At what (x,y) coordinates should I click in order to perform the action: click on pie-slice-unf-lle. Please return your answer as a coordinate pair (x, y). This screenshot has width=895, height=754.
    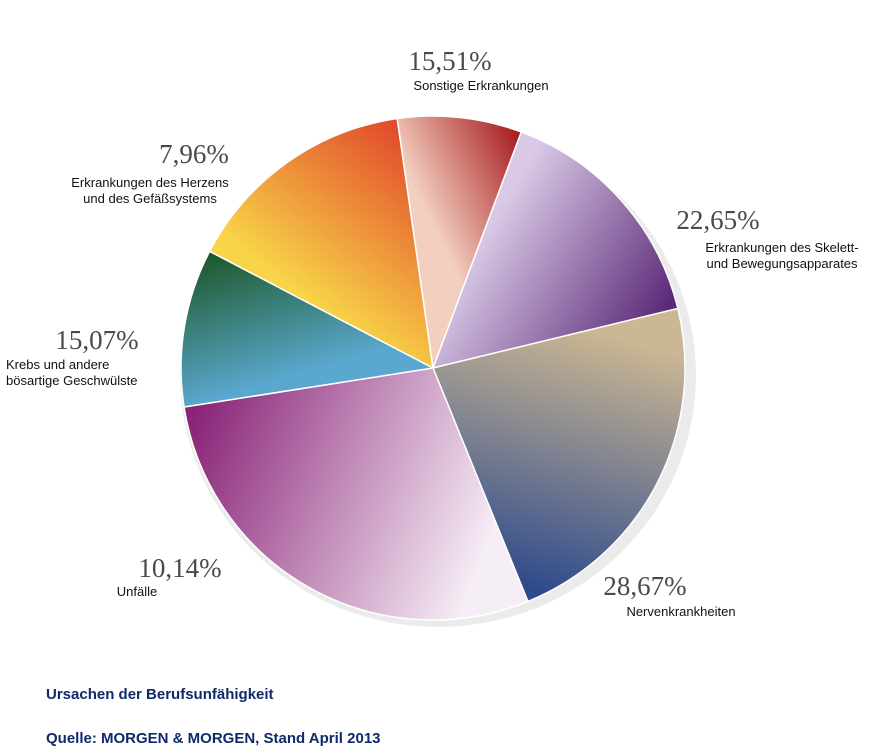
    Looking at the image, I should click on (308, 329).